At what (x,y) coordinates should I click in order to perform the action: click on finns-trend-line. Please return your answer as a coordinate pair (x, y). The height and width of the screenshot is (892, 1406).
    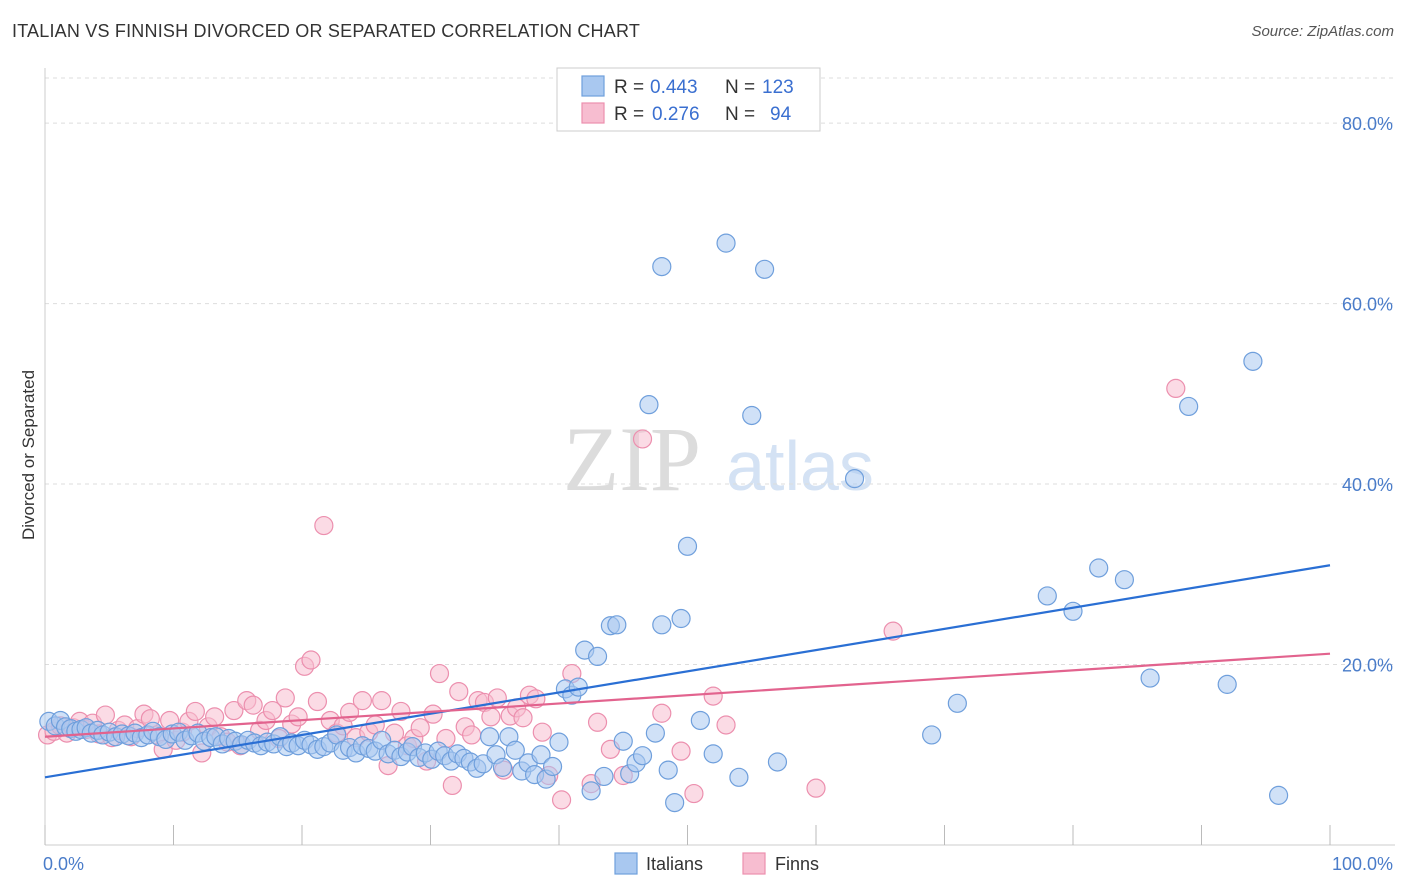
    Looking at the image, I should click on (687, 695).